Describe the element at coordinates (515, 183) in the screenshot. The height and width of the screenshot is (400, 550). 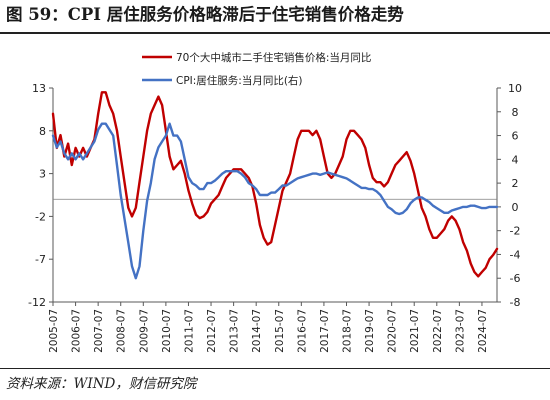
I see `right-tick-label: 2` at that location.